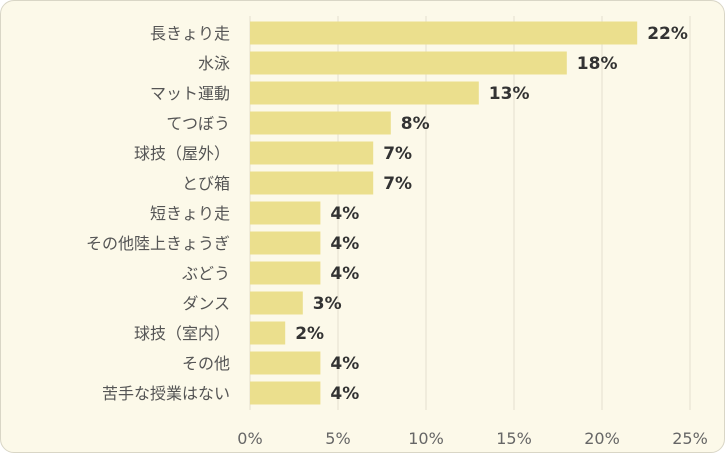 This screenshot has width=725, height=453. Describe the element at coordinates (182, 333) in the screenshot. I see `category-label: 球技（室内）` at that location.